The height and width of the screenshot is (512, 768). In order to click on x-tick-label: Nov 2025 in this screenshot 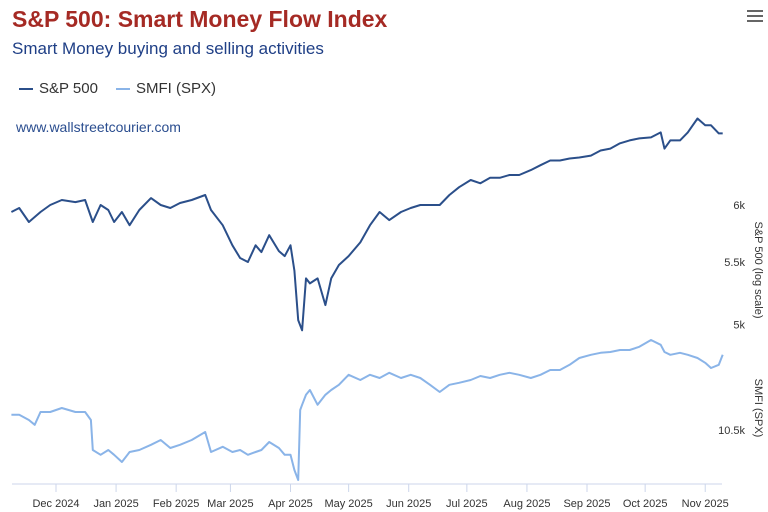, I will do `click(705, 504)`.